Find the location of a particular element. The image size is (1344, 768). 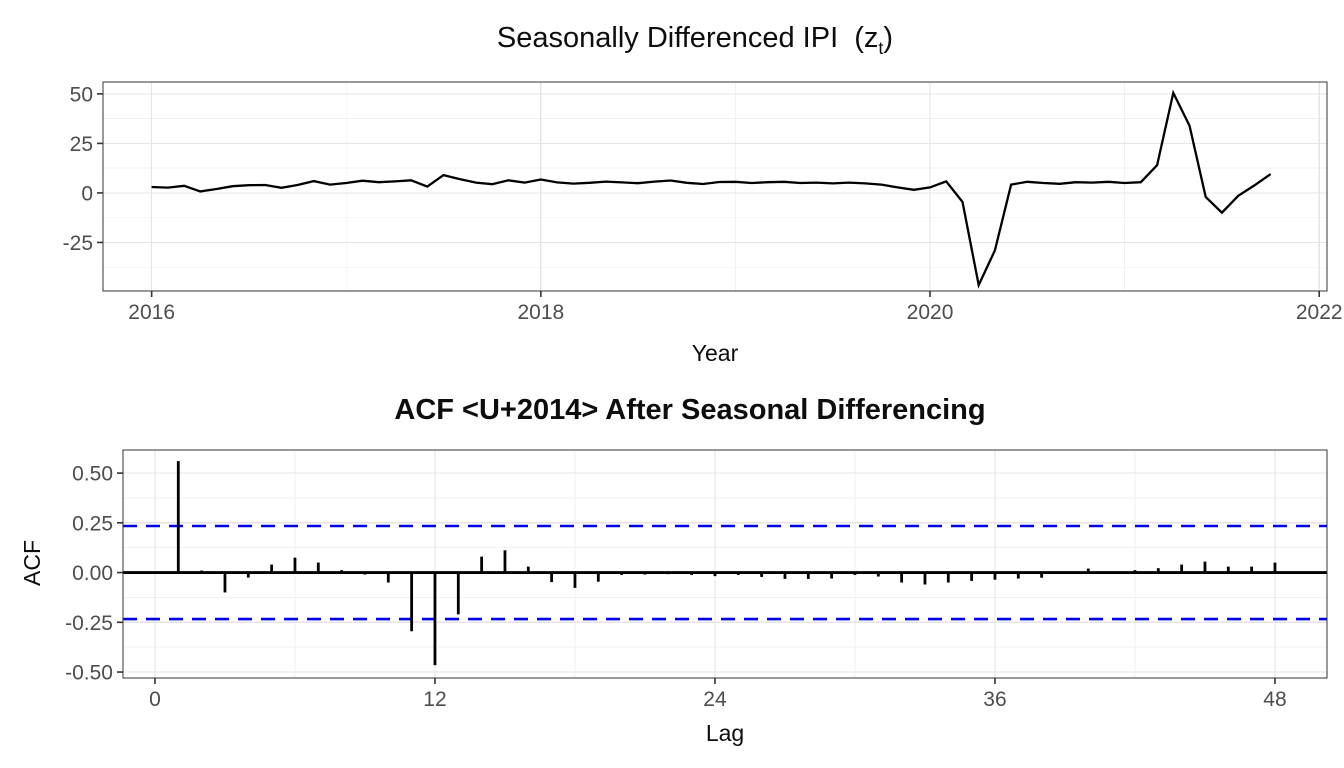

y-tick-label: 0.25 is located at coordinates (92, 523).